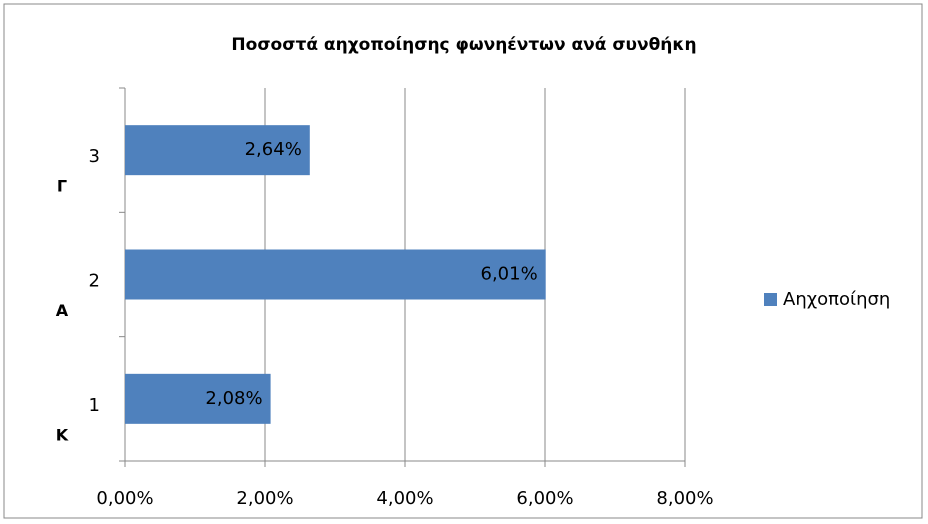  Describe the element at coordinates (770, 299) in the screenshot. I see `legend-swatch` at that location.